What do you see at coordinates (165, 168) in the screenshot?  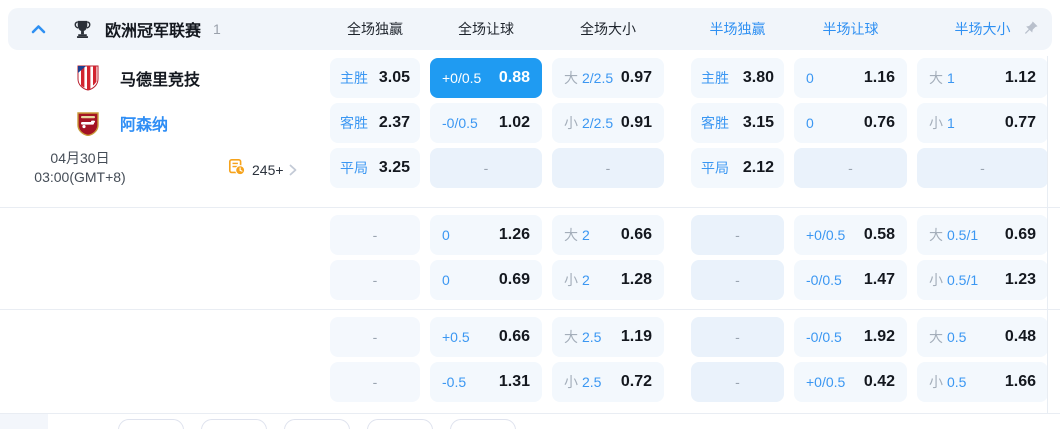 I see `match-info-cell: 04月30日 03:00(GMT+8)` at bounding box center [165, 168].